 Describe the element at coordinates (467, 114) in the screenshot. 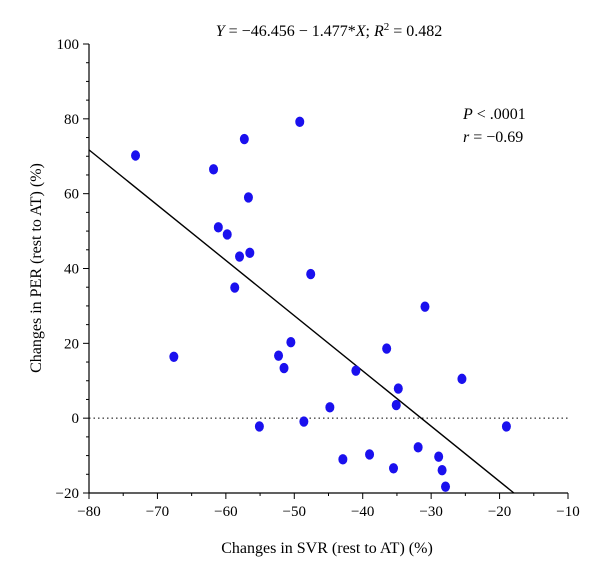

I see `p-symbol: P` at that location.